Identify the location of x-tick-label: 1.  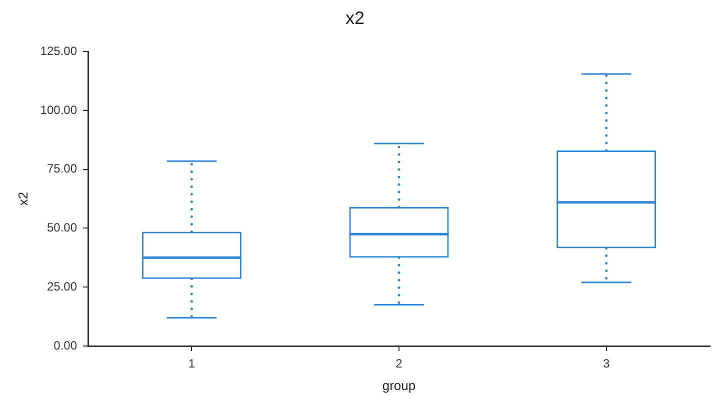
(192, 363).